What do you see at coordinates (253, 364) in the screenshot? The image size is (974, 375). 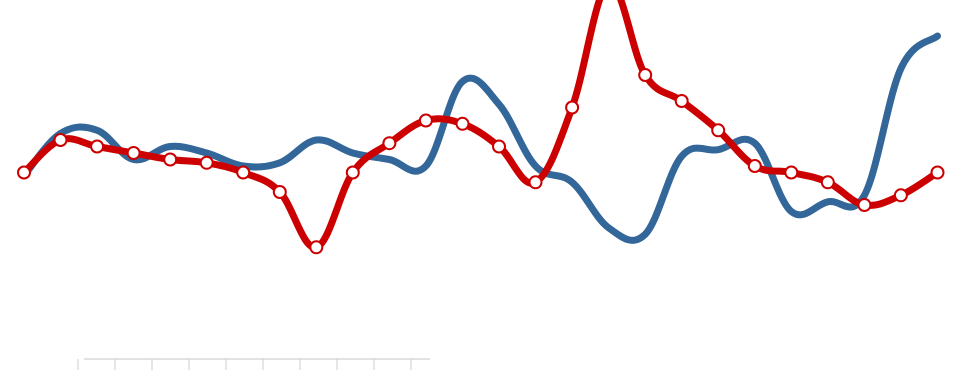 I see `x-axis` at bounding box center [253, 364].